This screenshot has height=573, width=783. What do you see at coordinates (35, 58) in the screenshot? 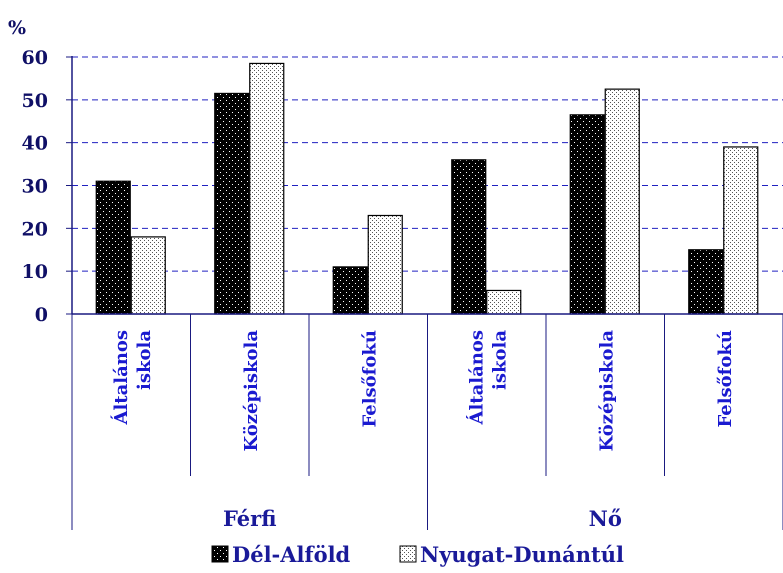
I see `y-tick-label: 60` at bounding box center [35, 58].